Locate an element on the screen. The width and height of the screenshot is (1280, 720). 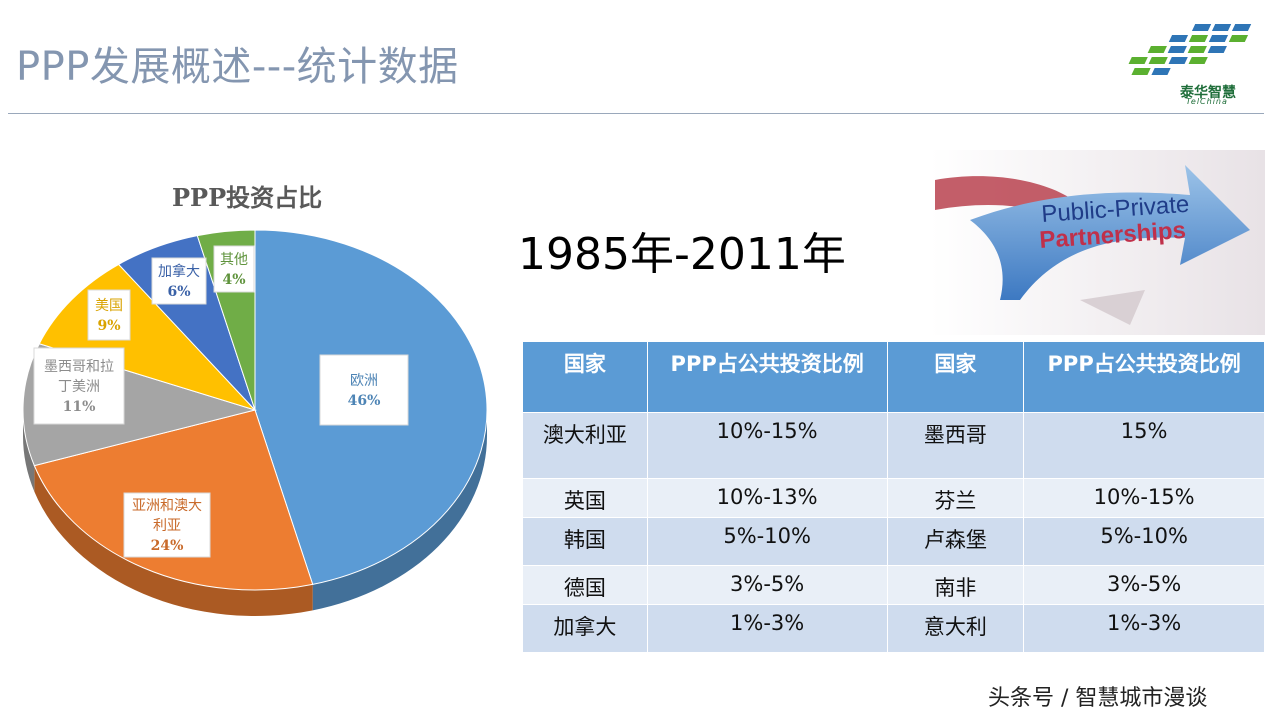
footer-source: 头条号 / 智慧城市漫谈 is located at coordinates (1098, 698).